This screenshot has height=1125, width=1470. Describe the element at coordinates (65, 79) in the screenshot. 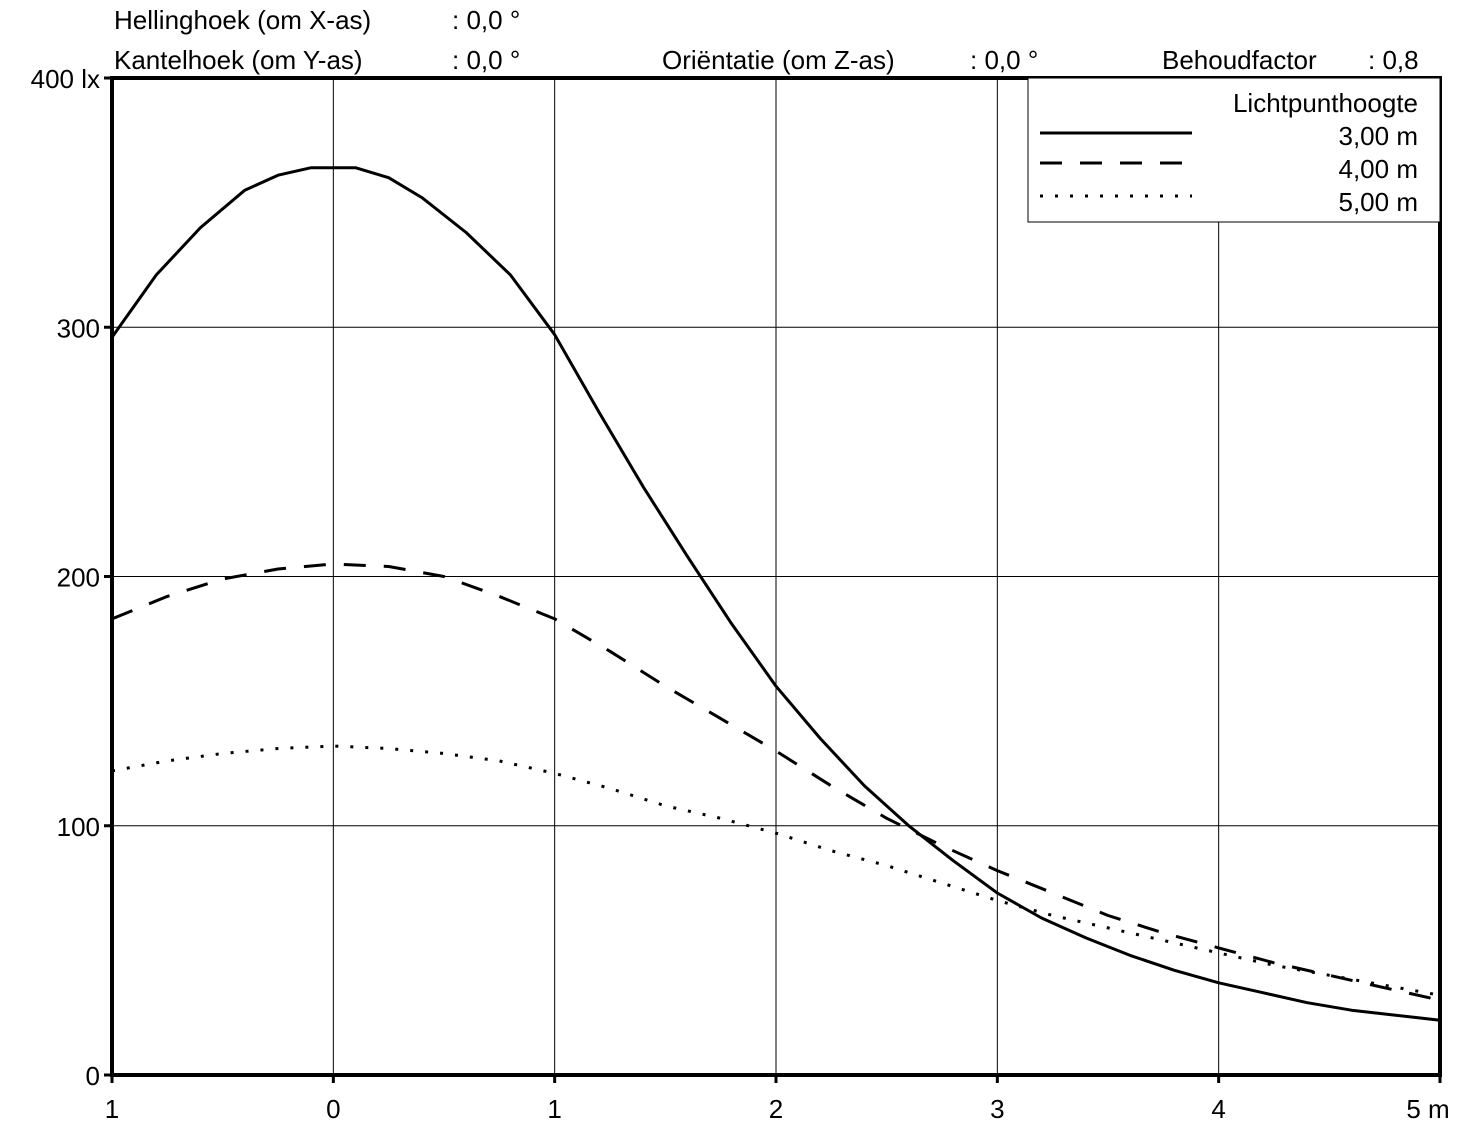

I see `y-tick-label: 400 lx` at that location.